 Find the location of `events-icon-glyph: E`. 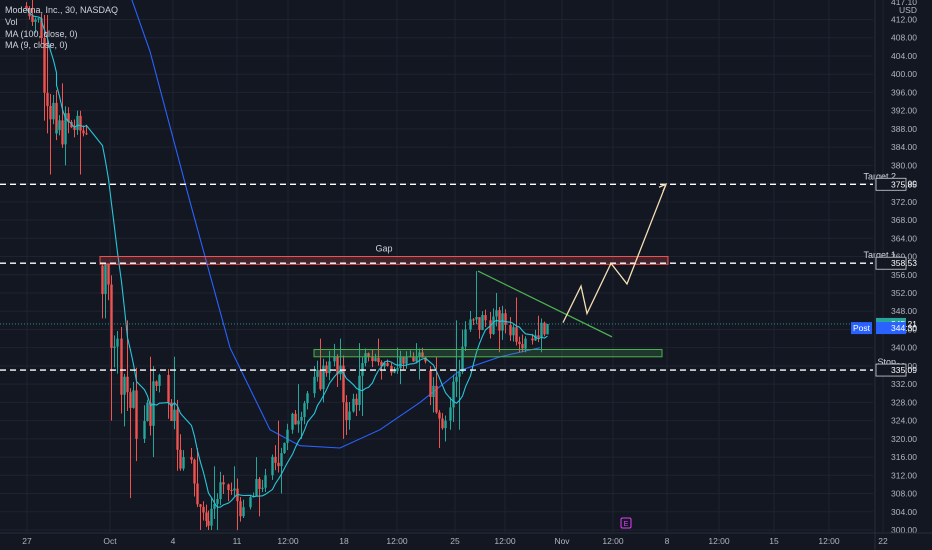

events-icon-glyph: E is located at coordinates (626, 524).